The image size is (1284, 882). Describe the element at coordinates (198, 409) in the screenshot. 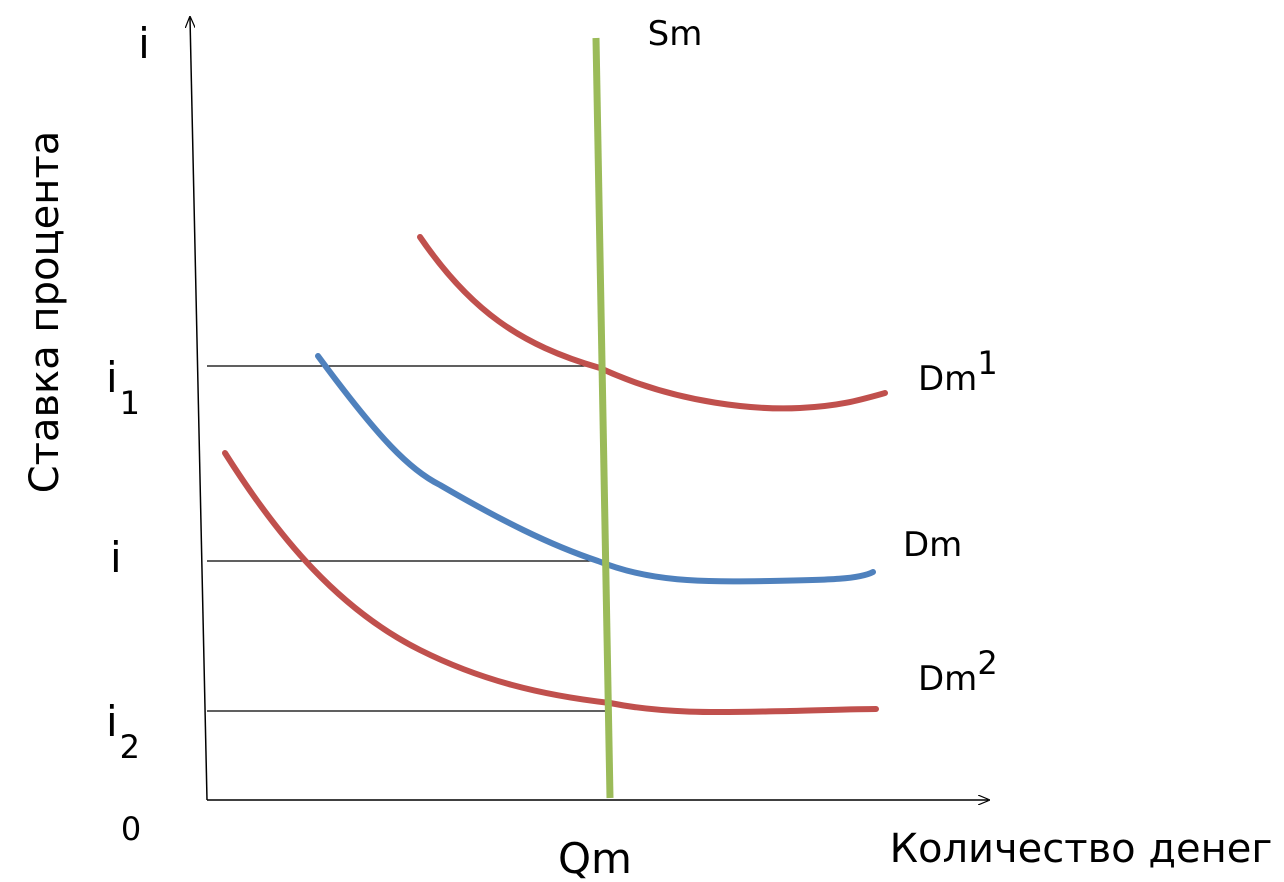

I see `y-axis` at that location.